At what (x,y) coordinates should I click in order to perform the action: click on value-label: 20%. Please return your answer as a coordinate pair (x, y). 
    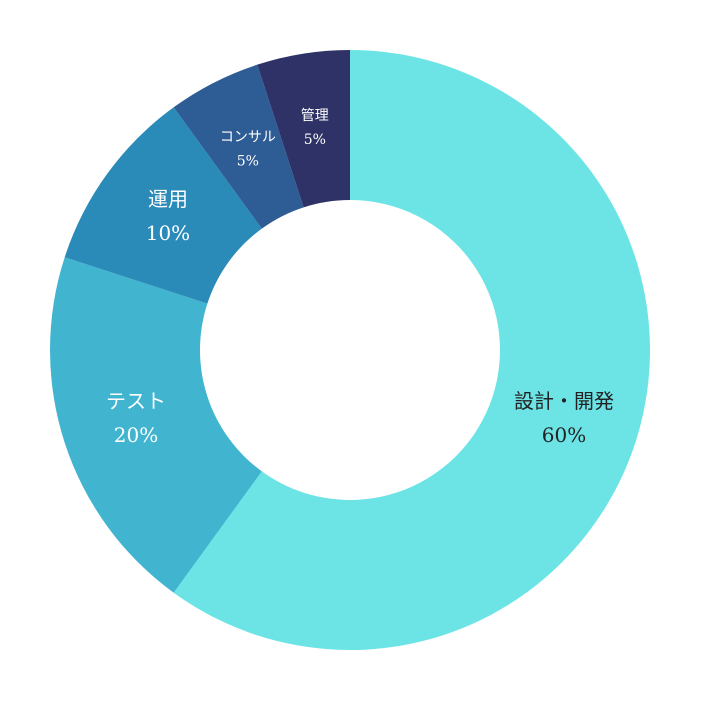
    Looking at the image, I should click on (136, 435).